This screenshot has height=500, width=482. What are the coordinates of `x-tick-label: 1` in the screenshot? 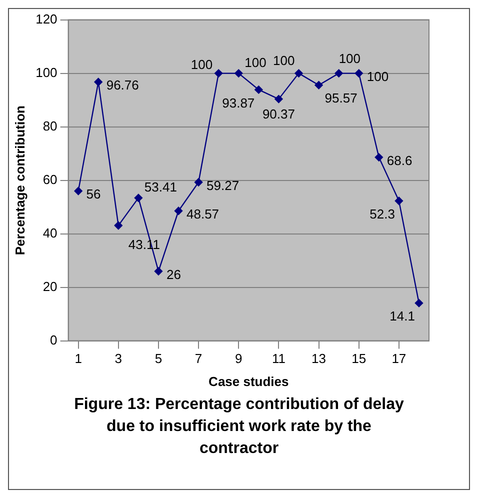 It's located at (78, 358).